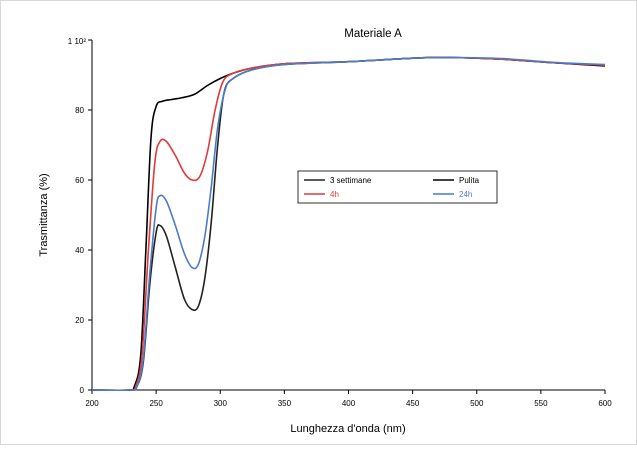 Image resolution: width=637 pixels, height=450 pixels. I want to click on x-tick-label: 600, so click(605, 403).